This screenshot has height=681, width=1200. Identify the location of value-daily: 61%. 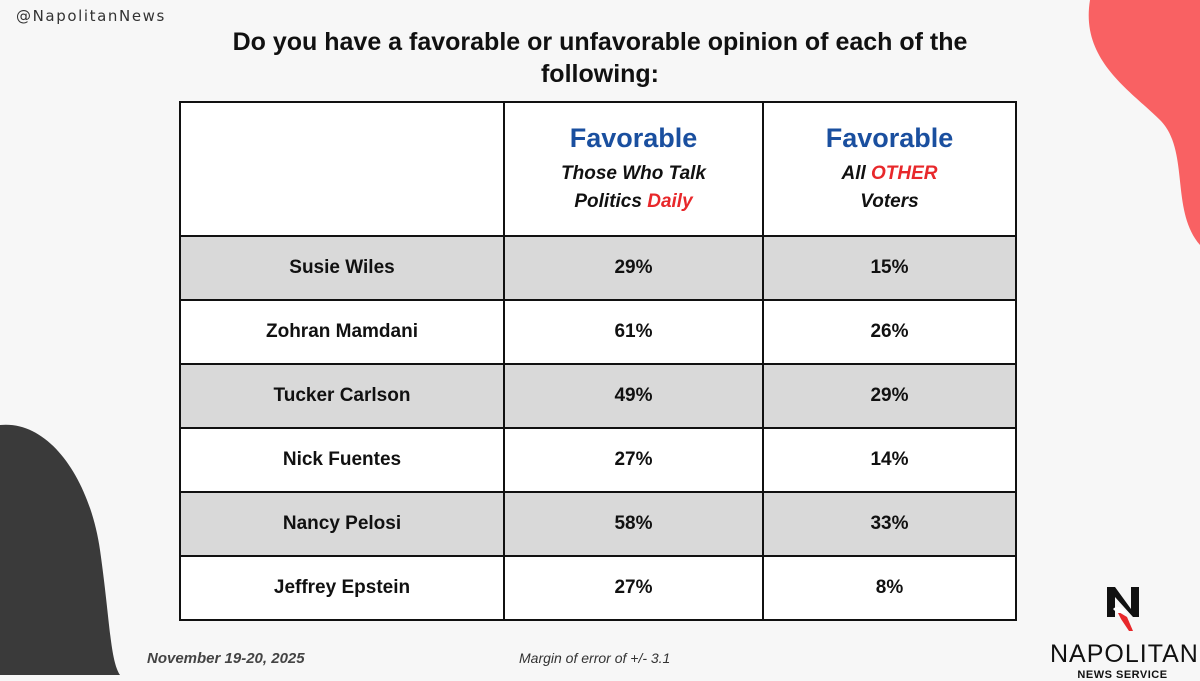
(633, 332).